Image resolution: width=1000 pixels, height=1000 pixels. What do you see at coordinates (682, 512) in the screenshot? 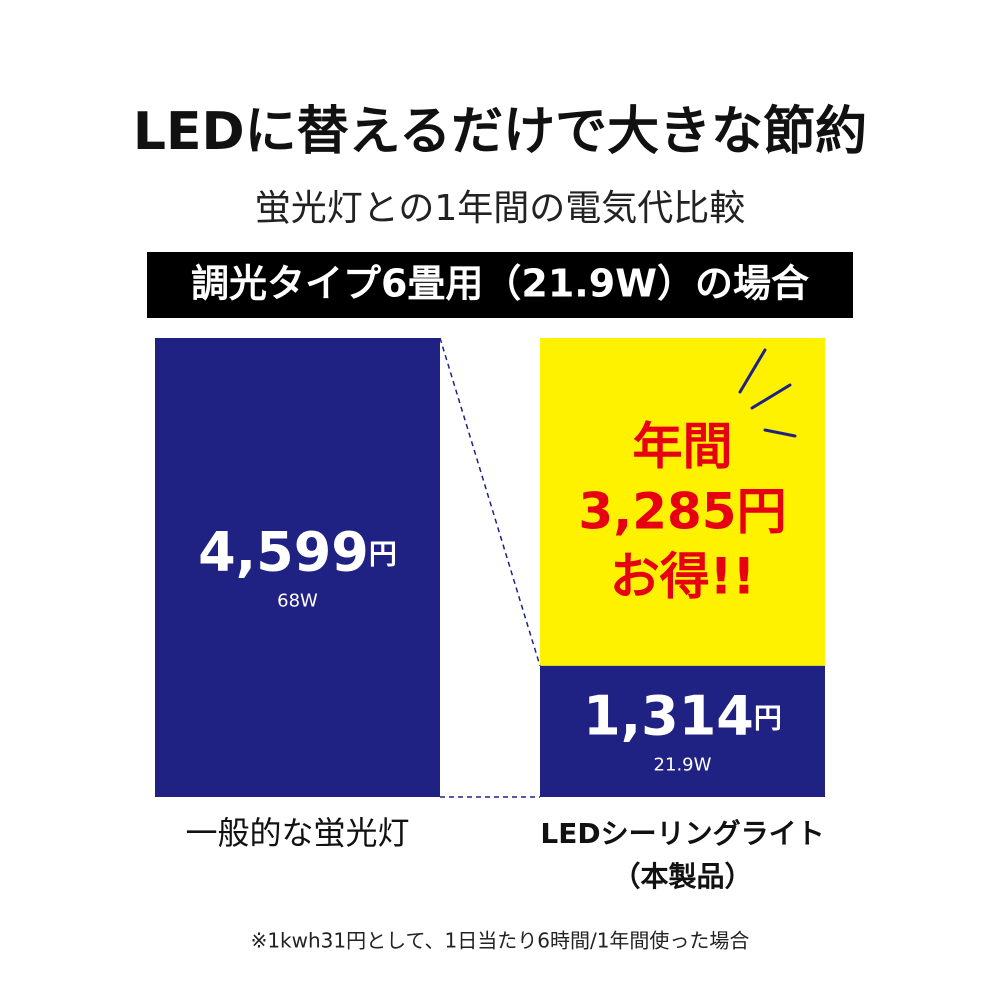
I see `savings-text: 3,285円` at bounding box center [682, 512].